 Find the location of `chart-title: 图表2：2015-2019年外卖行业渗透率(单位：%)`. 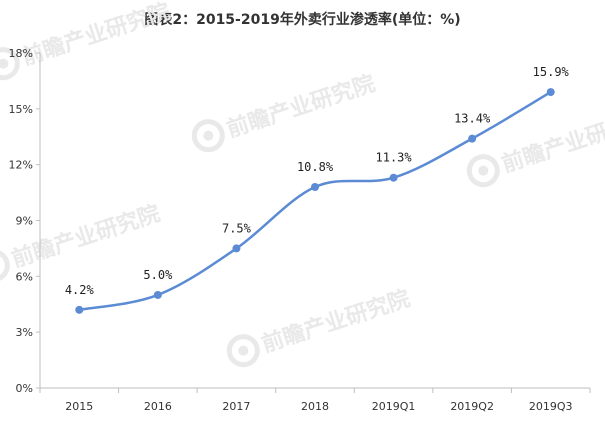

chart-title: 图表2：2015-2019年外卖行业渗透率(单位：%) is located at coordinates (302, 20).